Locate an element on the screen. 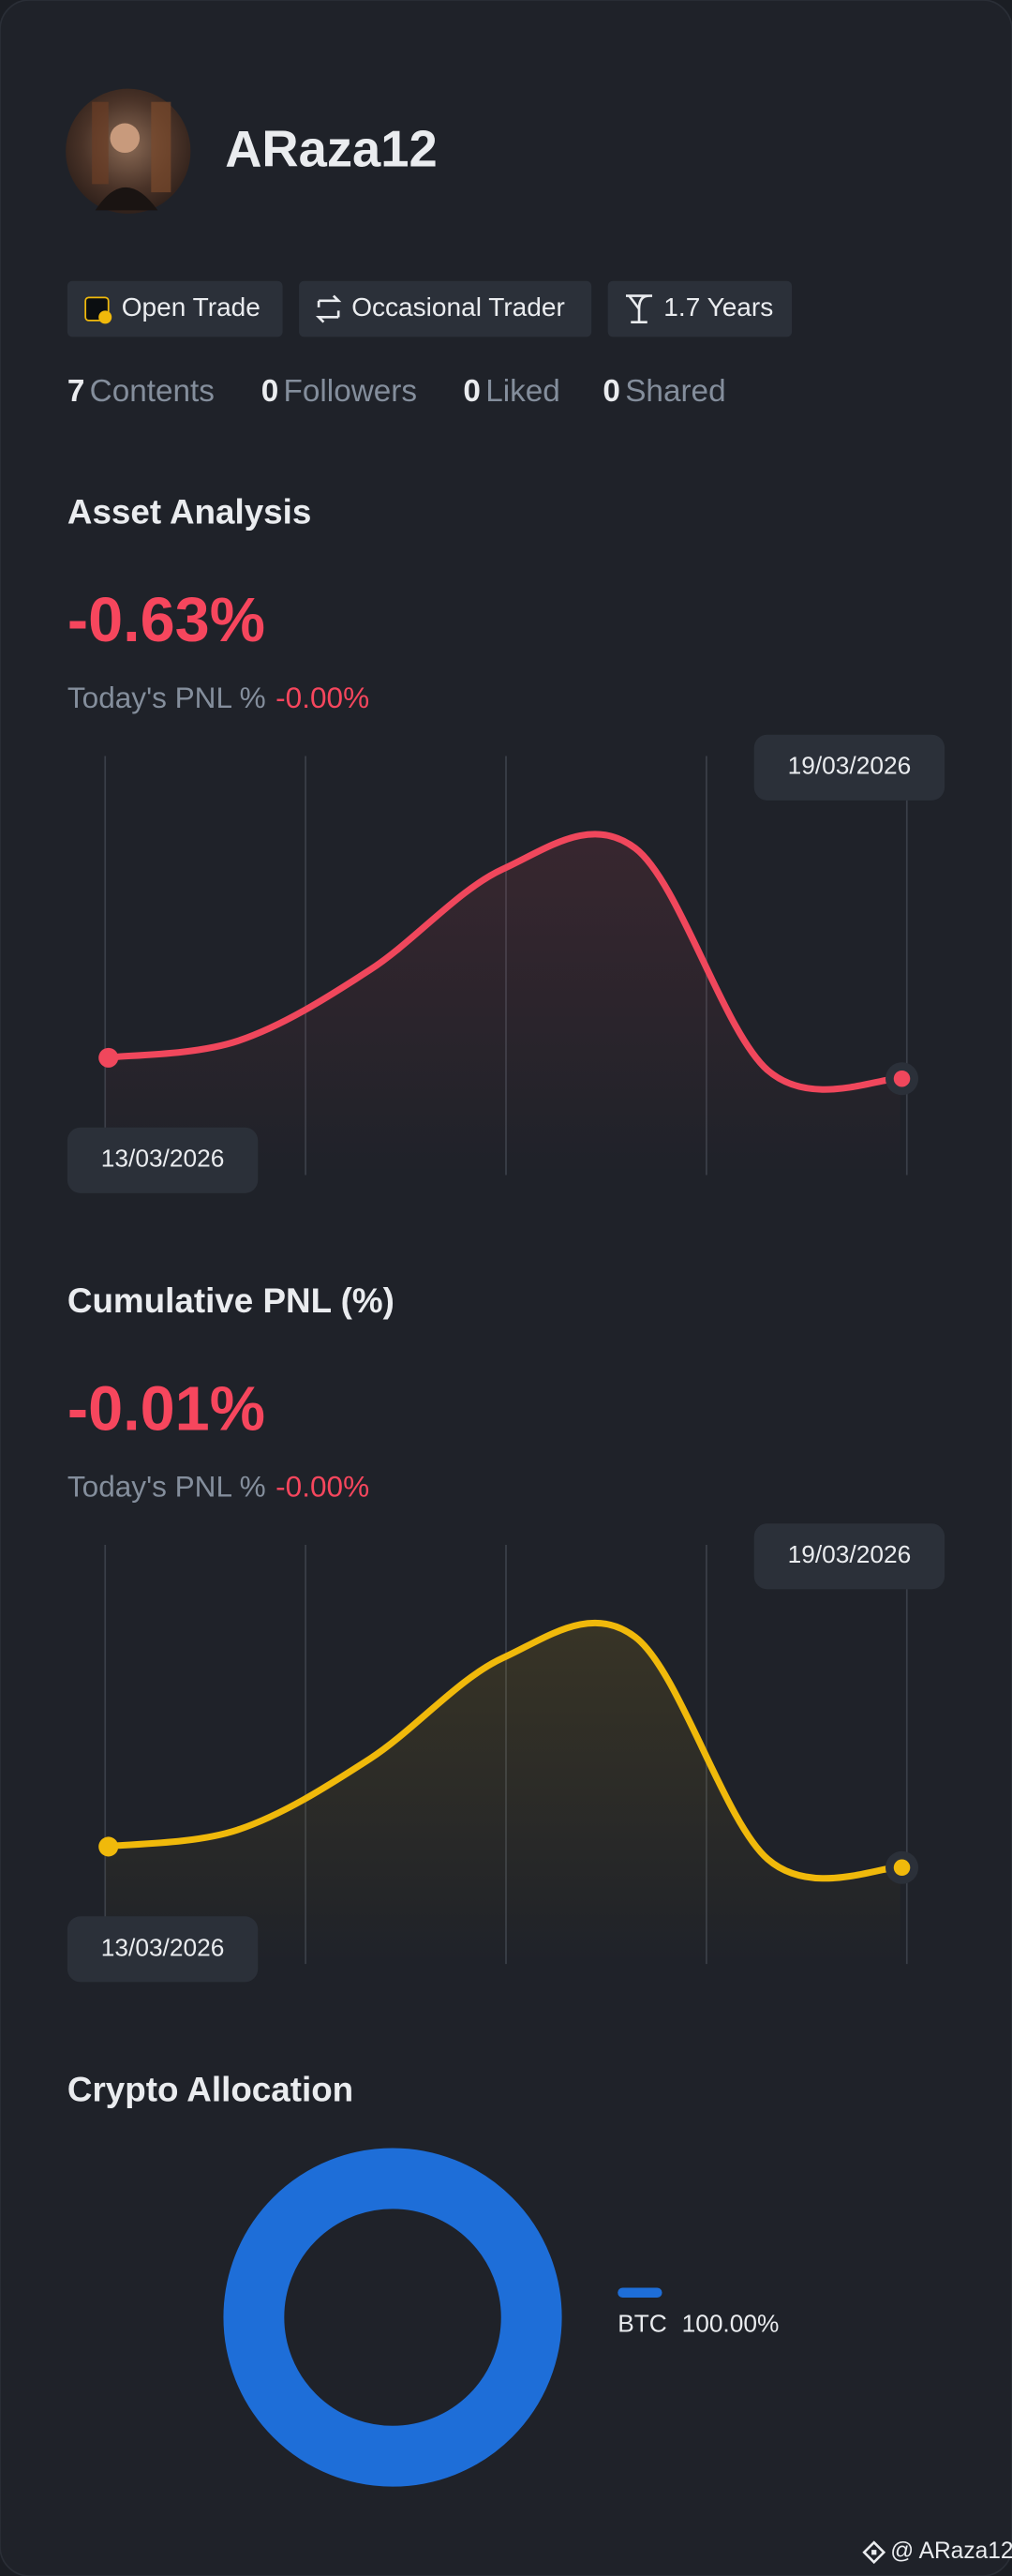 The height and width of the screenshot is (2576, 1012). username: ARaza12 is located at coordinates (331, 149).